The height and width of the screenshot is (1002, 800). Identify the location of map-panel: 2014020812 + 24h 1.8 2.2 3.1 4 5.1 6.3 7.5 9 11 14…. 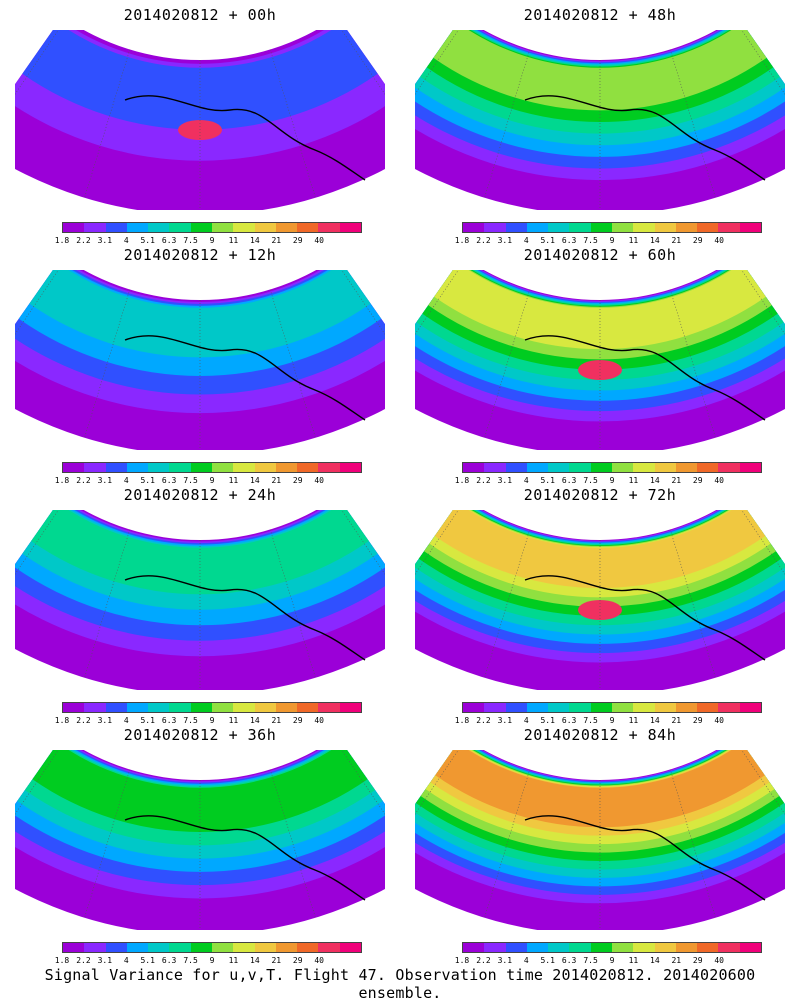
(200, 602).